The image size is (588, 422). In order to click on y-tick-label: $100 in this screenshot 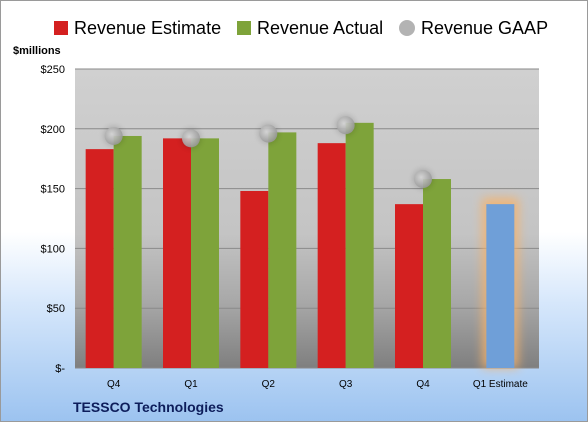, I will do `click(53, 249)`.